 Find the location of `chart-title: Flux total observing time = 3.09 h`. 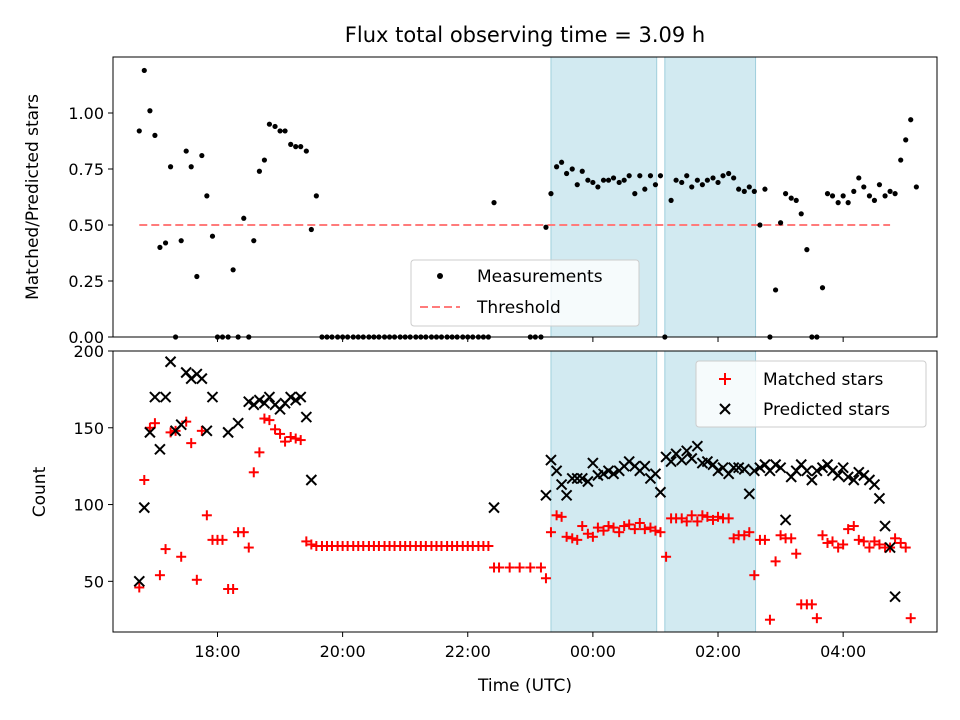

chart-title: Flux total observing time = 3.09 h is located at coordinates (525, 35).